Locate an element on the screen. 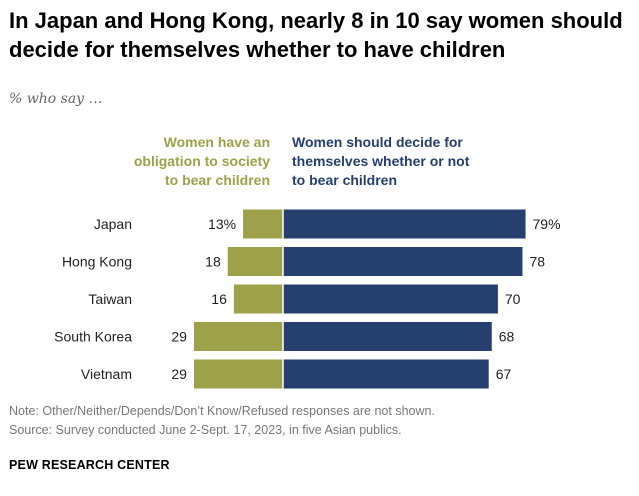 This screenshot has width=639, height=496. value-label-decide: 67 is located at coordinates (504, 374).